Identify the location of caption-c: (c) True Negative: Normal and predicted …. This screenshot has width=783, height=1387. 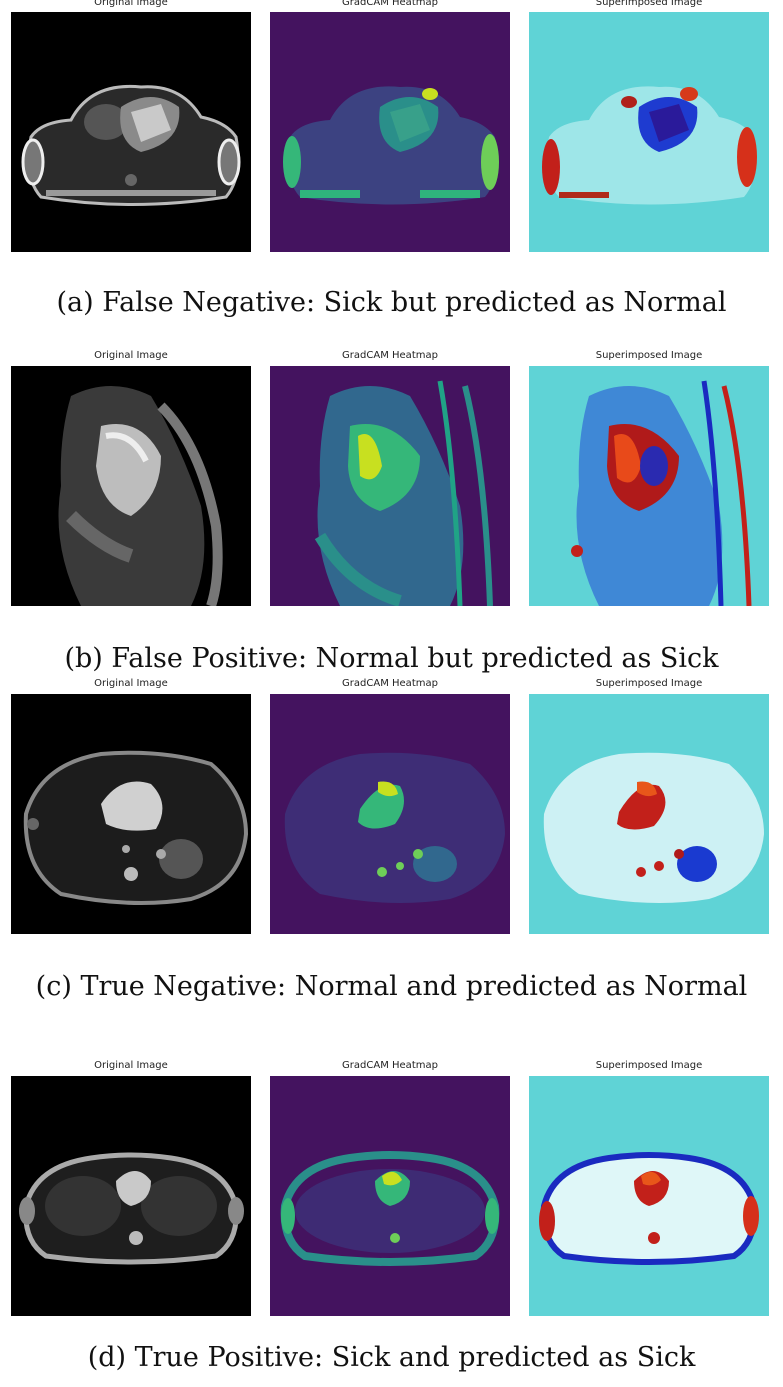
(391, 986).